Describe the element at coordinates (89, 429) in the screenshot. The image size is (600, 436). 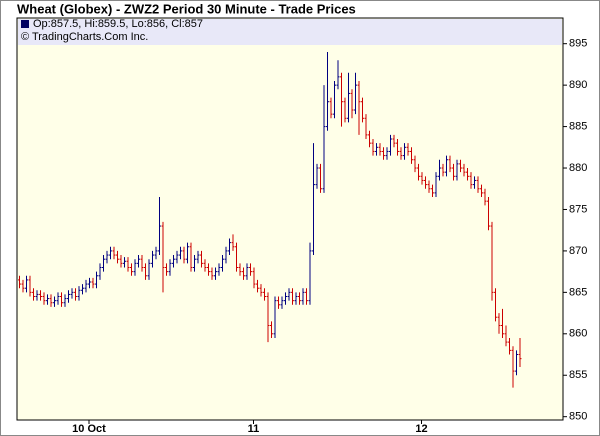
I see `x-tick-label: 10 Oct` at that location.